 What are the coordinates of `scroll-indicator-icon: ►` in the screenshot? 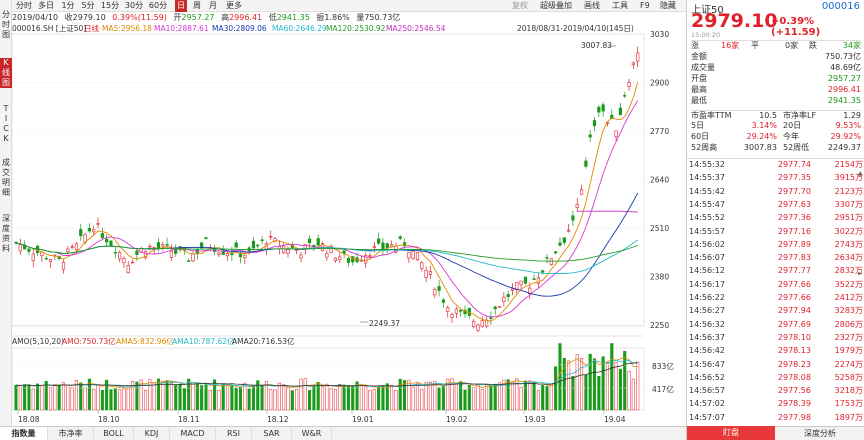 It's located at (860, 273).